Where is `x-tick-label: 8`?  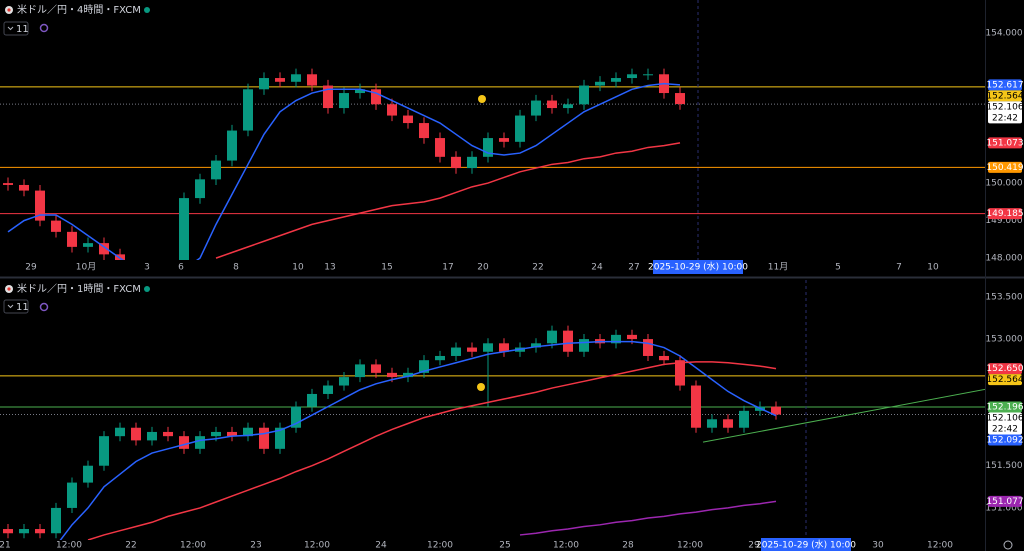
x-tick-label: 8 is located at coordinates (236, 268).